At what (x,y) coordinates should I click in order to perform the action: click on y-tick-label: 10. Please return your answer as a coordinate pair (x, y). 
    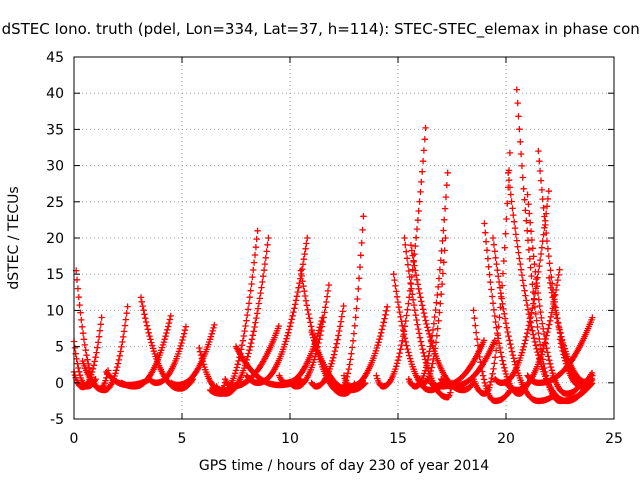
    Looking at the image, I should click on (55, 311).